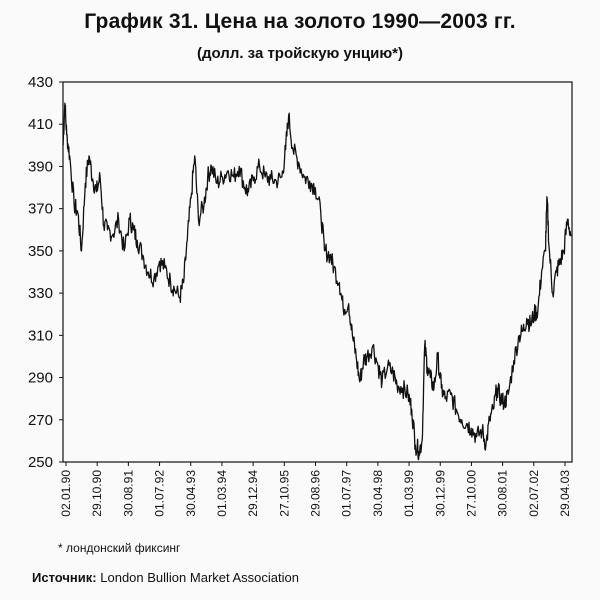 The width and height of the screenshot is (600, 600). Describe the element at coordinates (40, 335) in the screenshot. I see `y-tick-label: 310` at that location.